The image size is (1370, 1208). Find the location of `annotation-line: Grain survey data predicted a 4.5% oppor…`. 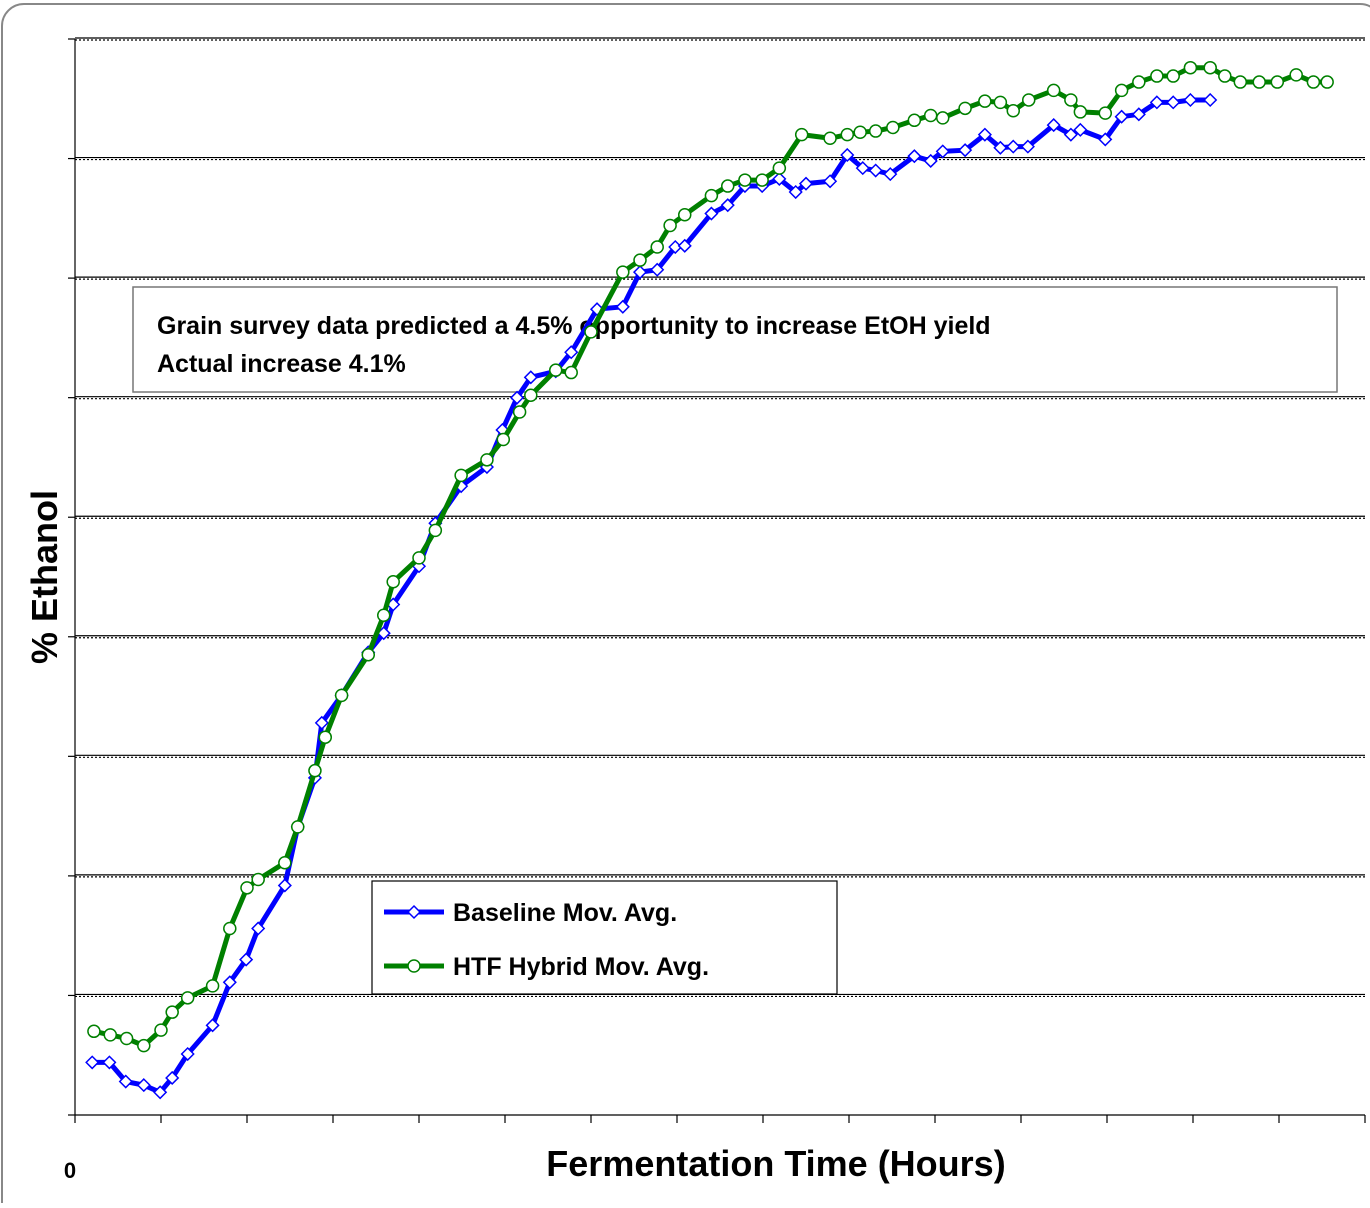

annotation-line: Grain survey data predicted a 4.5% oppor… is located at coordinates (574, 326).